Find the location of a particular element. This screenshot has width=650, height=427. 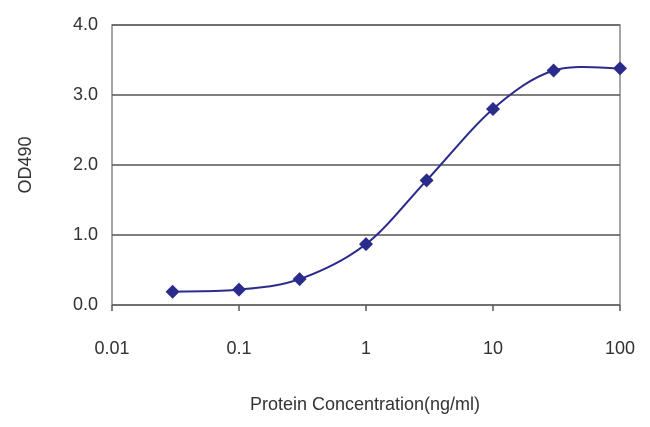

y-tick-label: 3.0 is located at coordinates (85, 94).